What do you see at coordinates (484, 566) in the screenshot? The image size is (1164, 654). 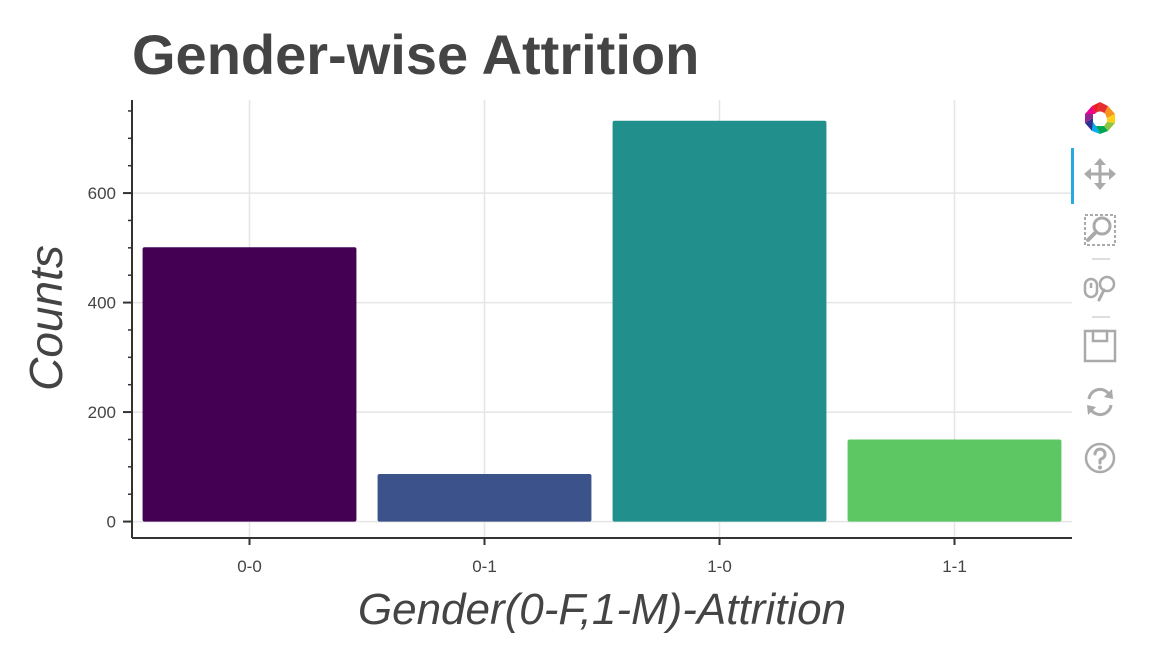 I see `x-tick-label: 0-1` at bounding box center [484, 566].